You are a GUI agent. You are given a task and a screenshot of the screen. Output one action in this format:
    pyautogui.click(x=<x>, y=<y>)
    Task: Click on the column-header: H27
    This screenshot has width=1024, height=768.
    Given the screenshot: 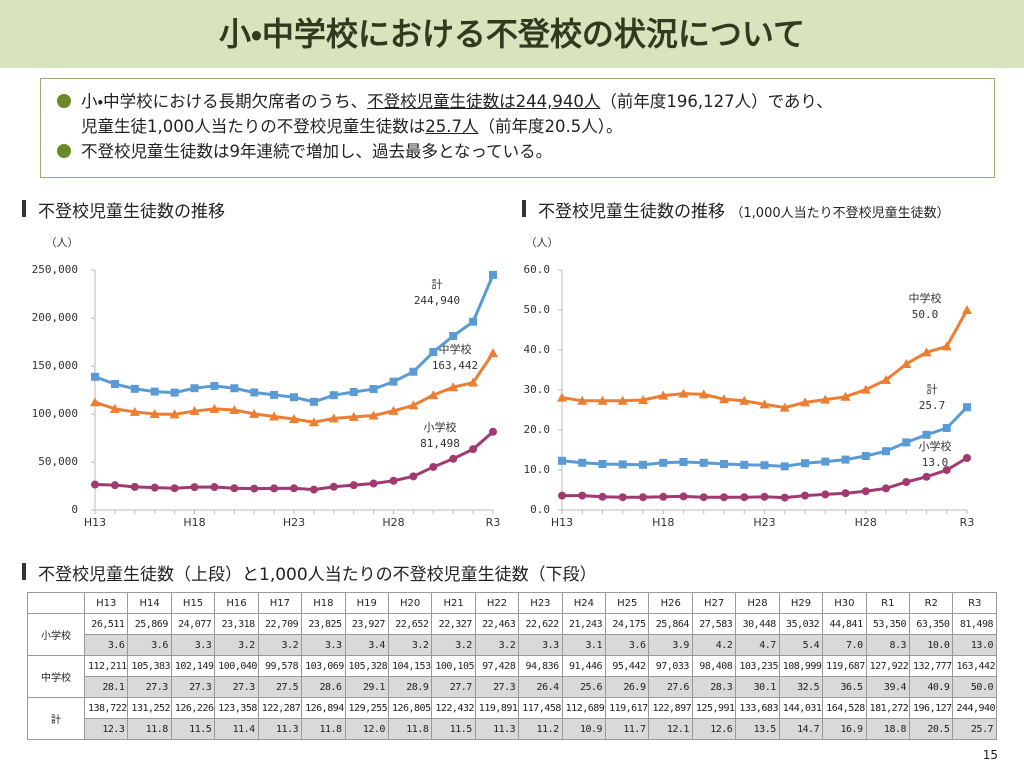 What is the action you would take?
    pyautogui.click(x=714, y=603)
    